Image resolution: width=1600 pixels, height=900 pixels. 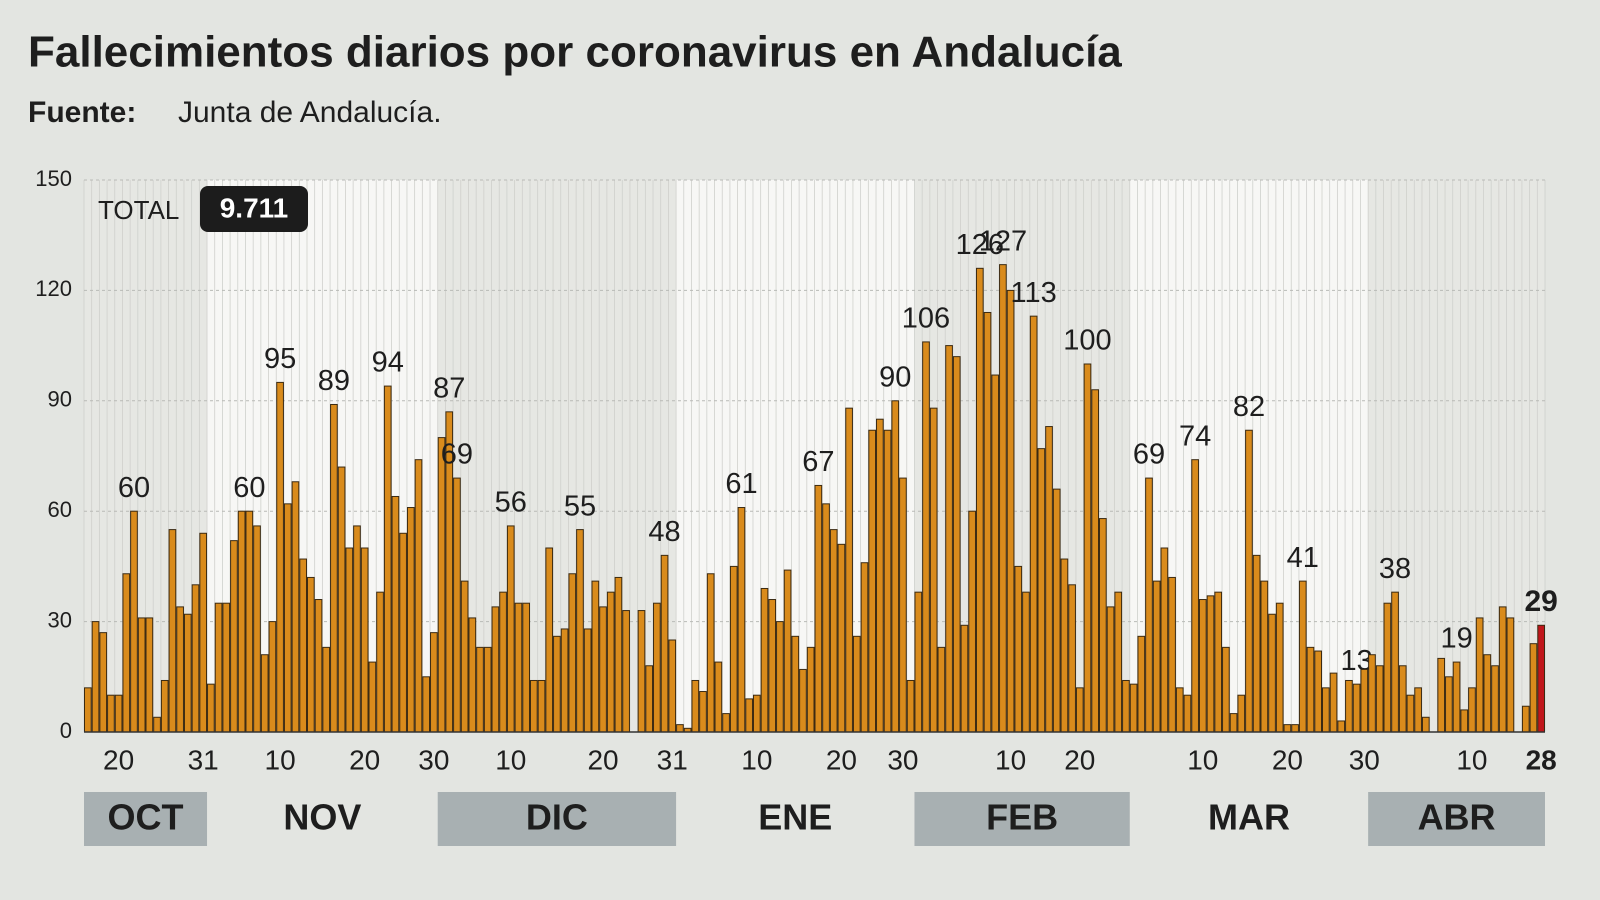 I want to click on value-label: 41, so click(x=1303, y=558).